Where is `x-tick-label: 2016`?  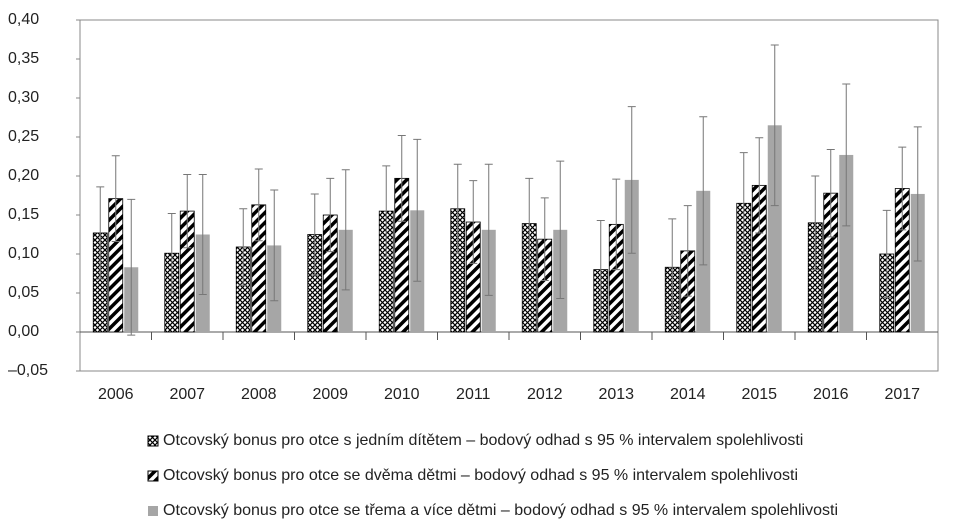
x-tick-label: 2016 is located at coordinates (831, 394).